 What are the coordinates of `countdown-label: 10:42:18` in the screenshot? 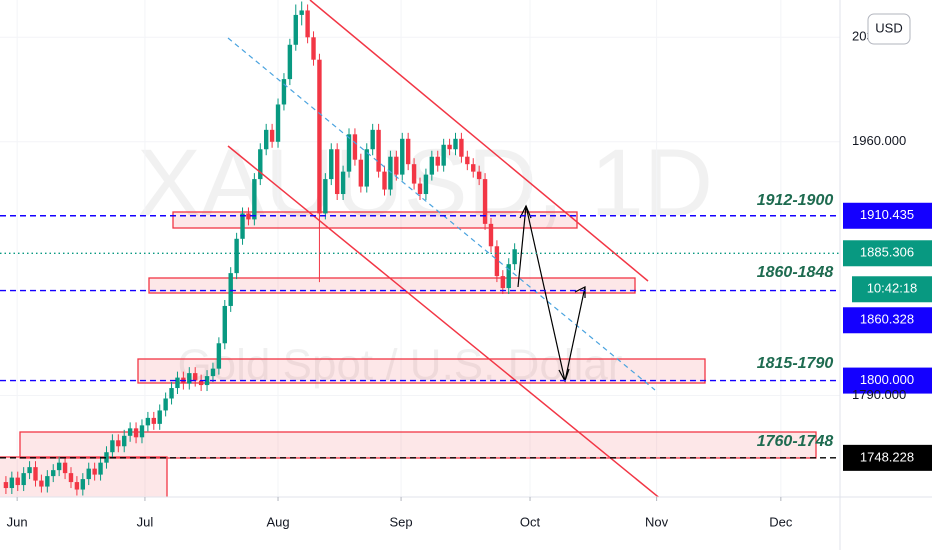 It's located at (892, 288).